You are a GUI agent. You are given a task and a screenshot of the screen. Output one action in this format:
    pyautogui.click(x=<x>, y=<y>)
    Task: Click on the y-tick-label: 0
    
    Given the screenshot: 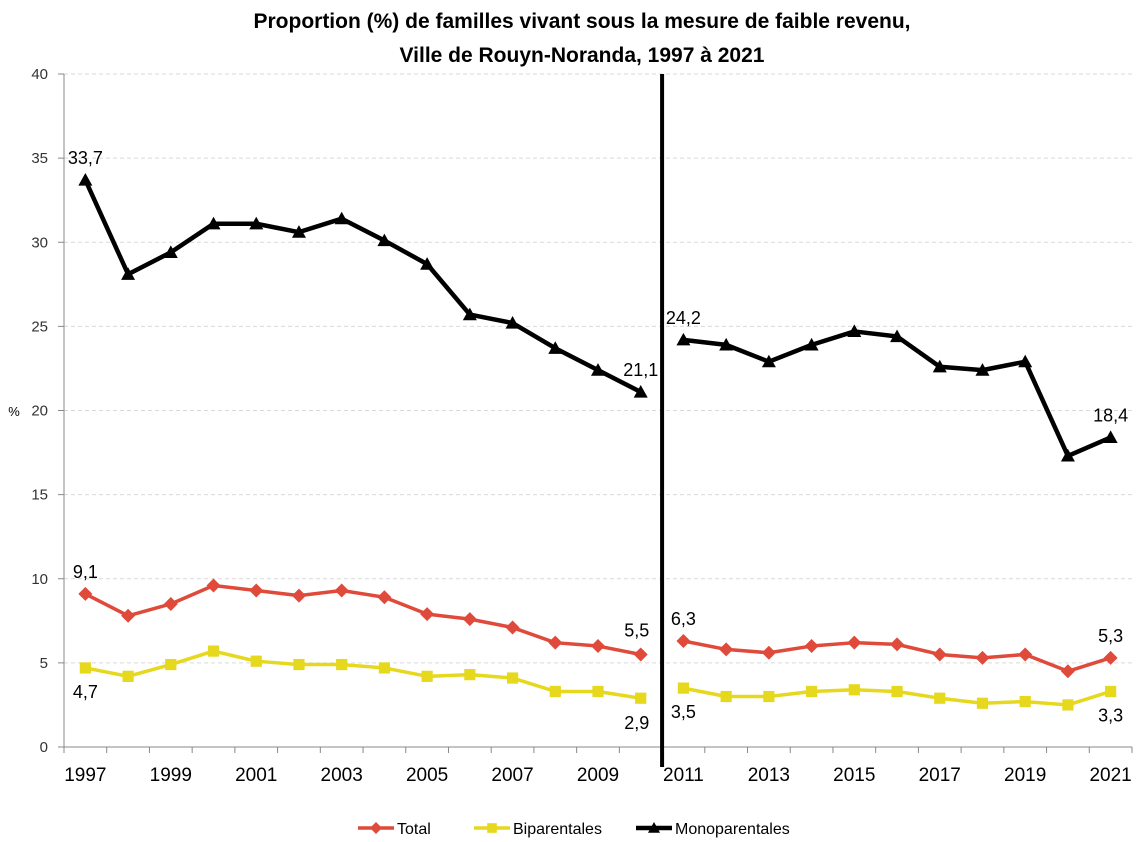 What is the action you would take?
    pyautogui.click(x=44, y=747)
    